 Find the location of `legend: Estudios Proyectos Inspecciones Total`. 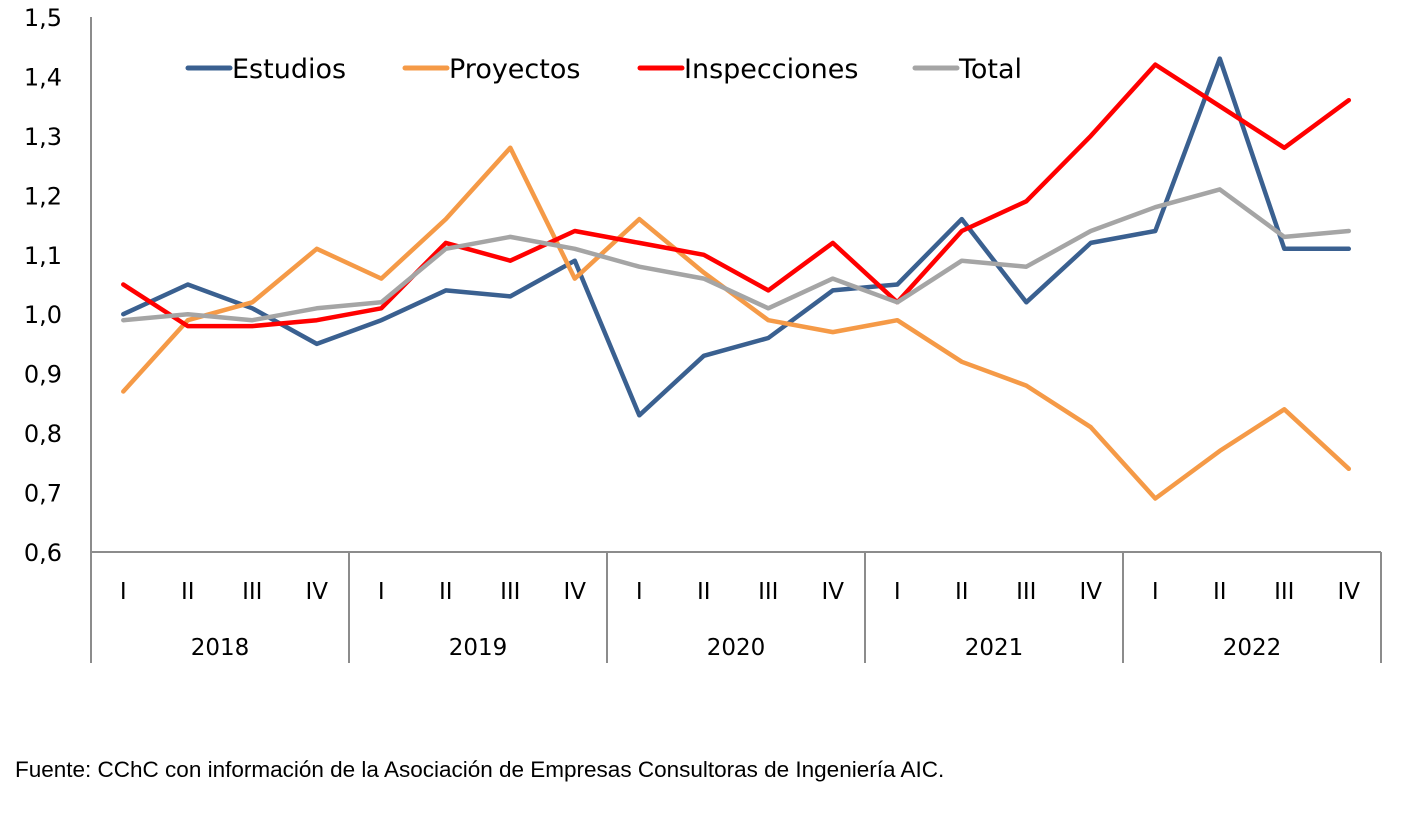

legend: Estudios Proyectos Inspecciones Total is located at coordinates (603, 69).